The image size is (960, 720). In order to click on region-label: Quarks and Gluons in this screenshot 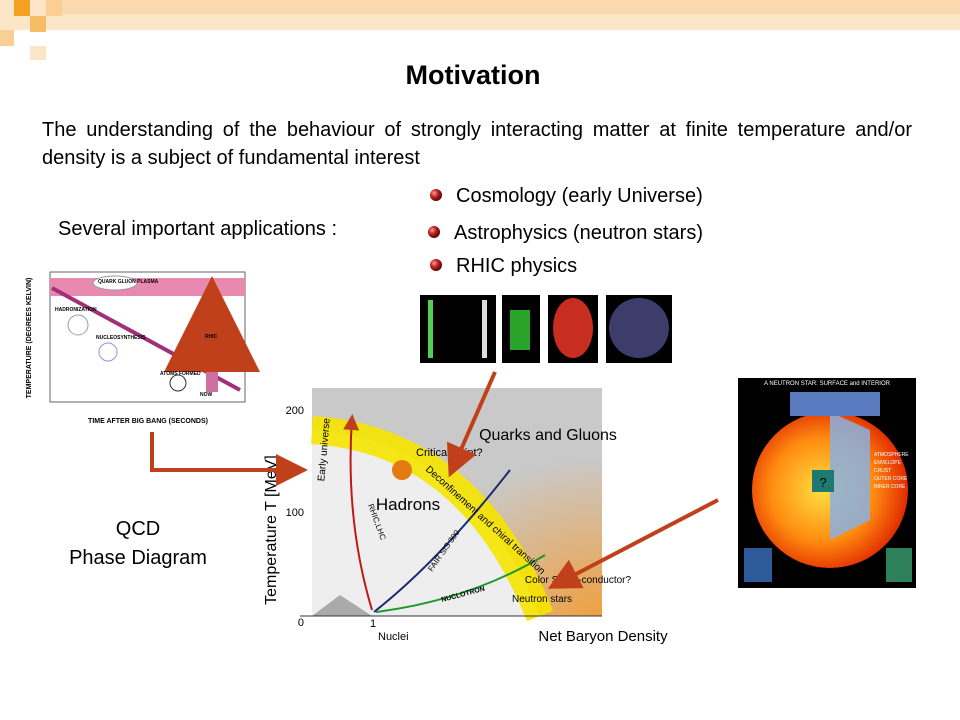, I will do `click(548, 435)`.